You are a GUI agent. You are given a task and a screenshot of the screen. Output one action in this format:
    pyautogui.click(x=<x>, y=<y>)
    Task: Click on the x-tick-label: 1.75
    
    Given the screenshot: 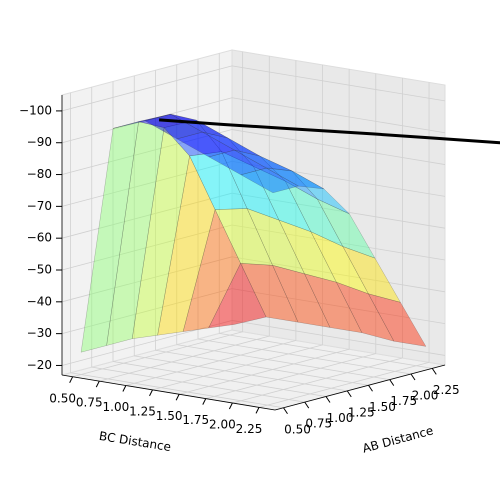 What is the action you would take?
    pyautogui.click(x=195, y=420)
    